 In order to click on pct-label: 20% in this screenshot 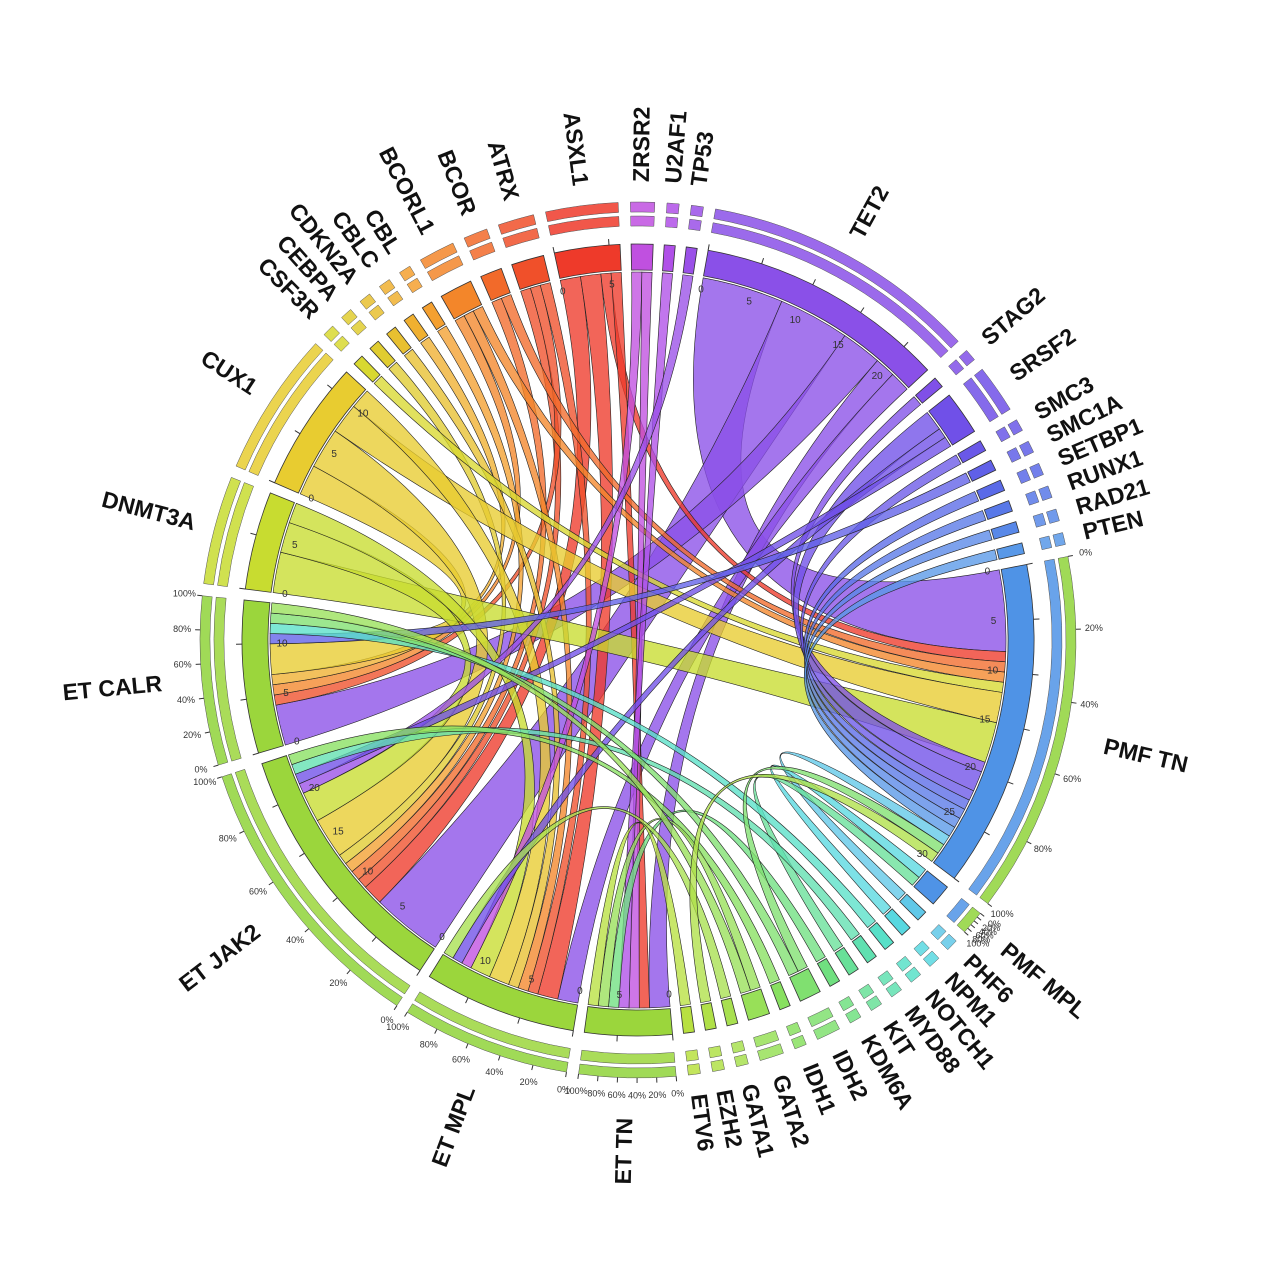, I will do `click(1094, 628)`.